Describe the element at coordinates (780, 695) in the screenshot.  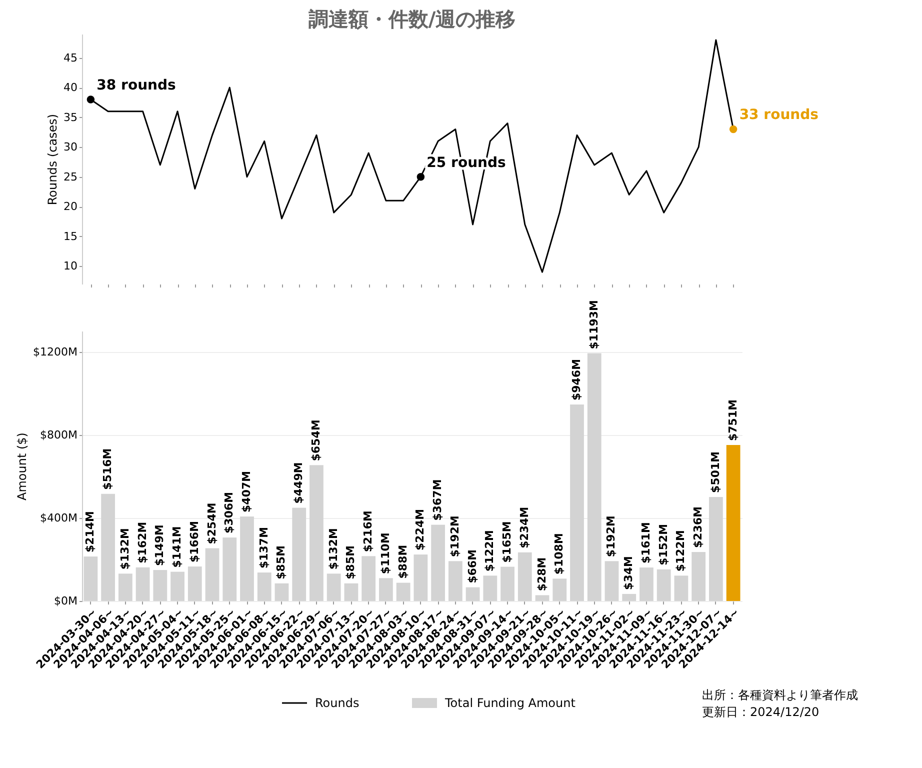
I see `text: 出所：各種資料より筆者作成` at that location.